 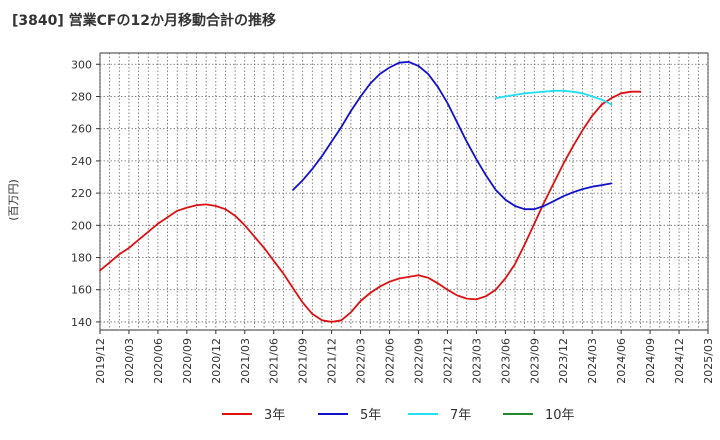 I want to click on x-tick-label: 2023/03, so click(x=476, y=361).